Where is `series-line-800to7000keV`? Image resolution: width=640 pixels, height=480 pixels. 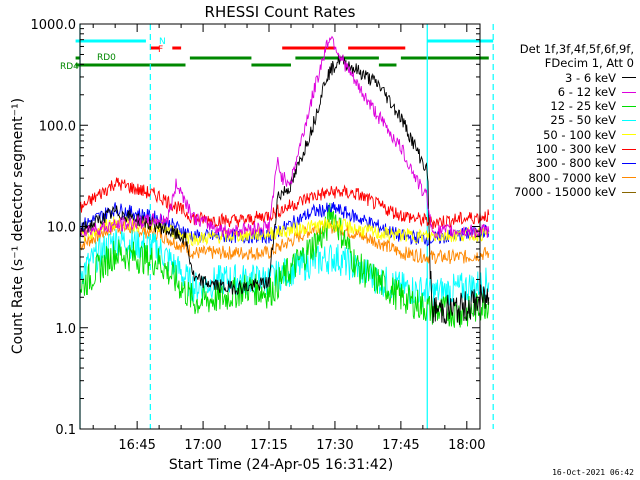
series-line-800to7000keV is located at coordinates (284, 241).